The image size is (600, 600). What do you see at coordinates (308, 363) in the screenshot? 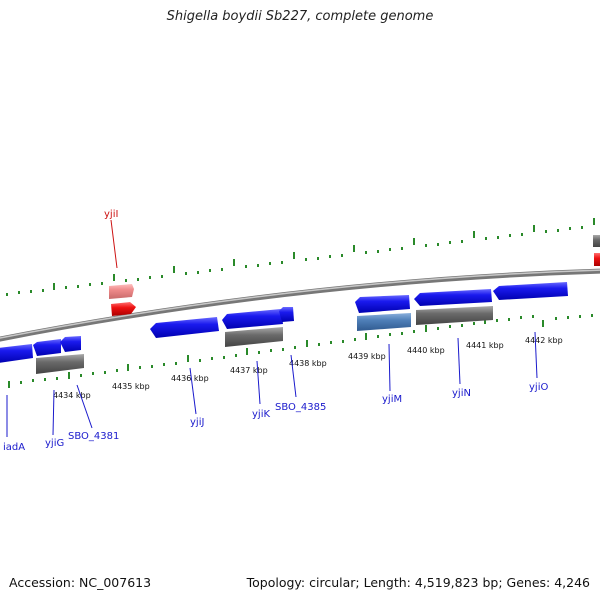
I see `kbp-label-4438: 4438 kbp` at bounding box center [308, 363].